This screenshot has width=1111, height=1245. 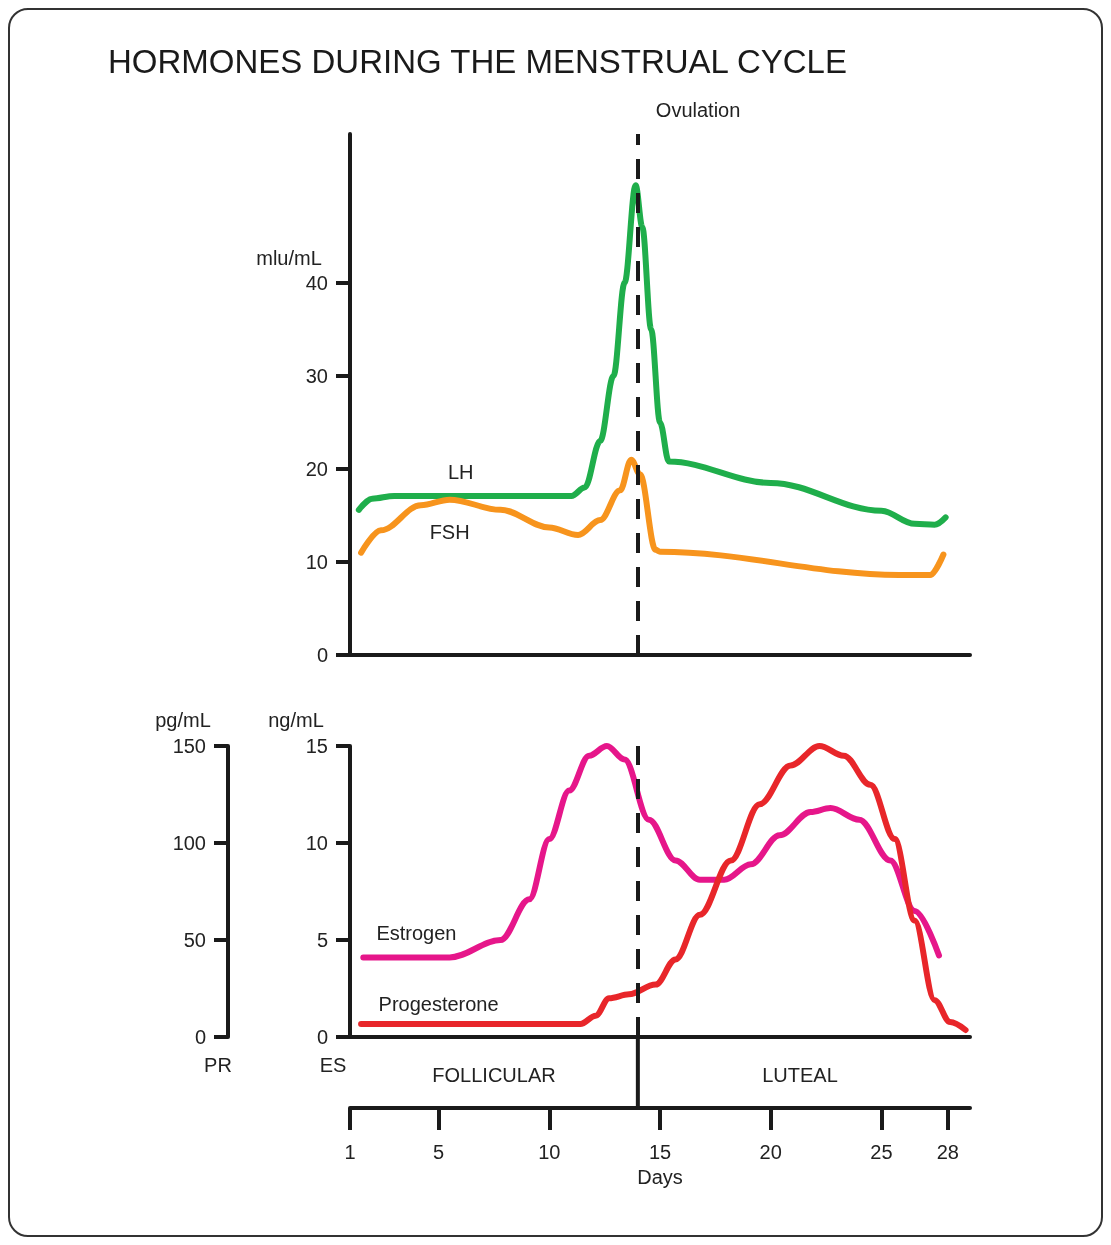 What do you see at coordinates (881, 1152) in the screenshot?
I see `x-tick-label: 25` at bounding box center [881, 1152].